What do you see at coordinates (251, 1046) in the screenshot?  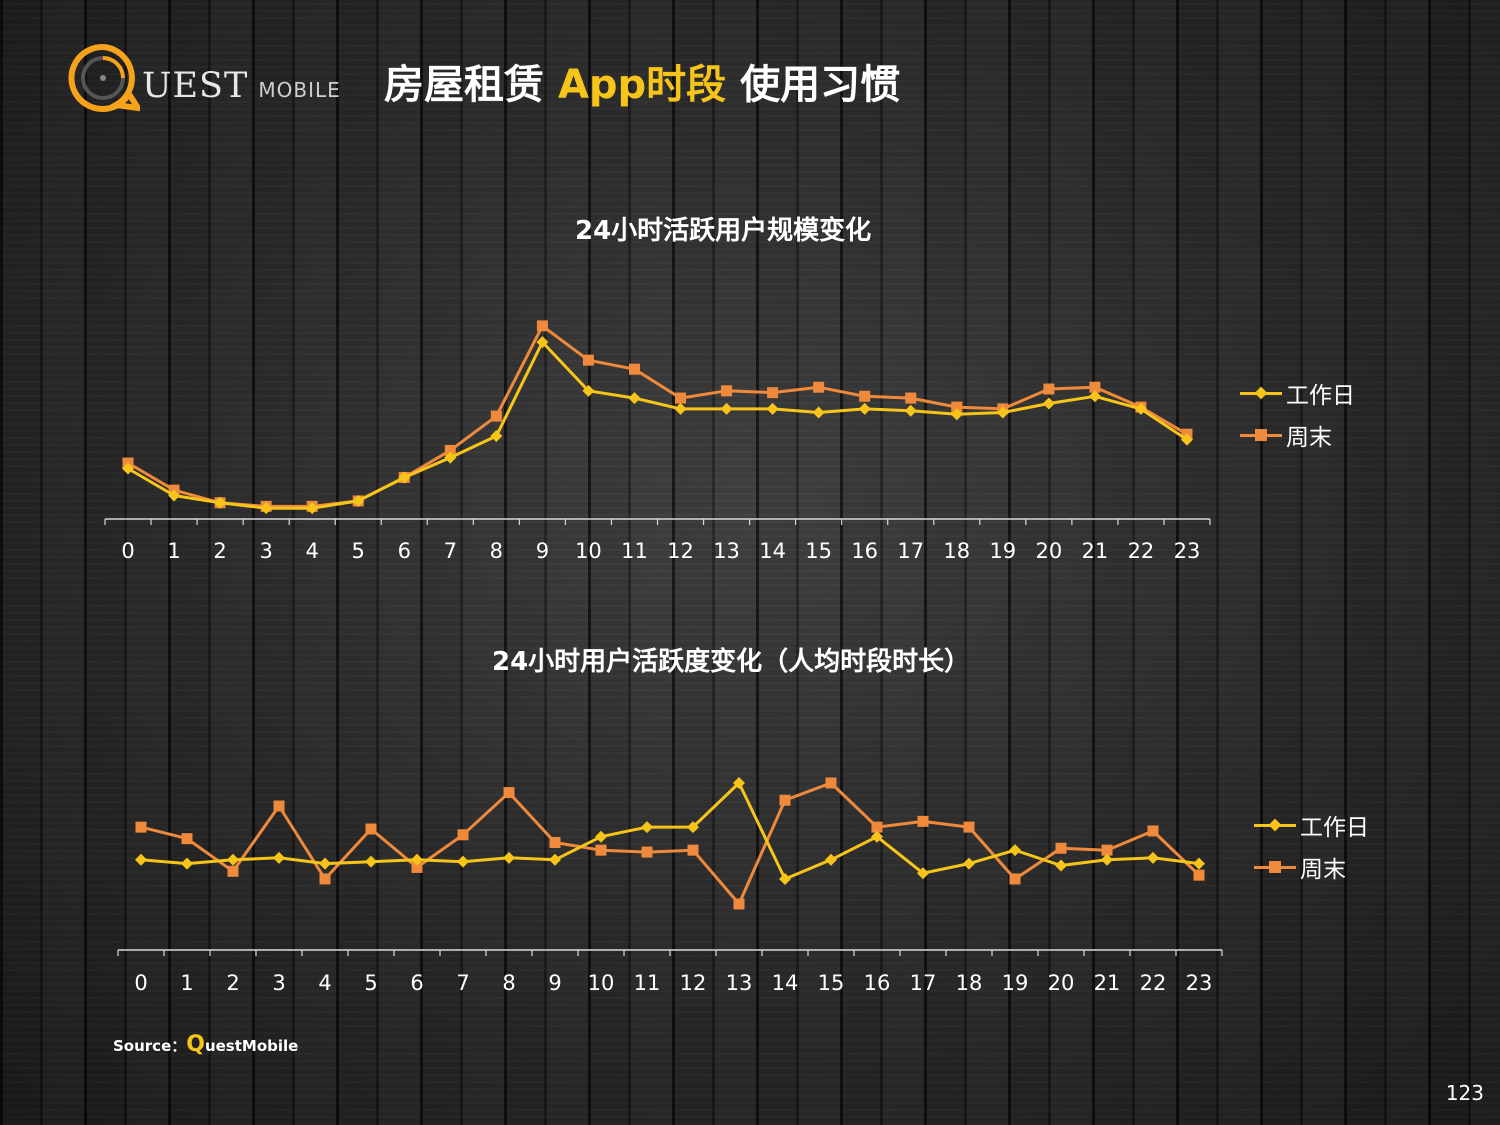 I see `source-name: uestMobile` at bounding box center [251, 1046].